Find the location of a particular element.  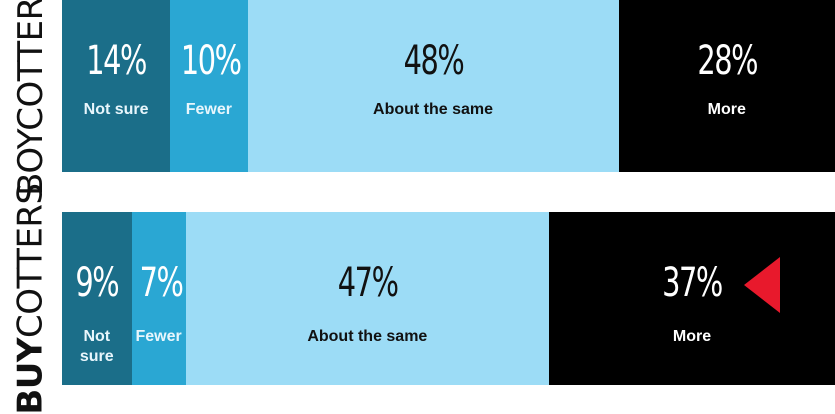

bar-segment-more: 37% More is located at coordinates (691, 298).